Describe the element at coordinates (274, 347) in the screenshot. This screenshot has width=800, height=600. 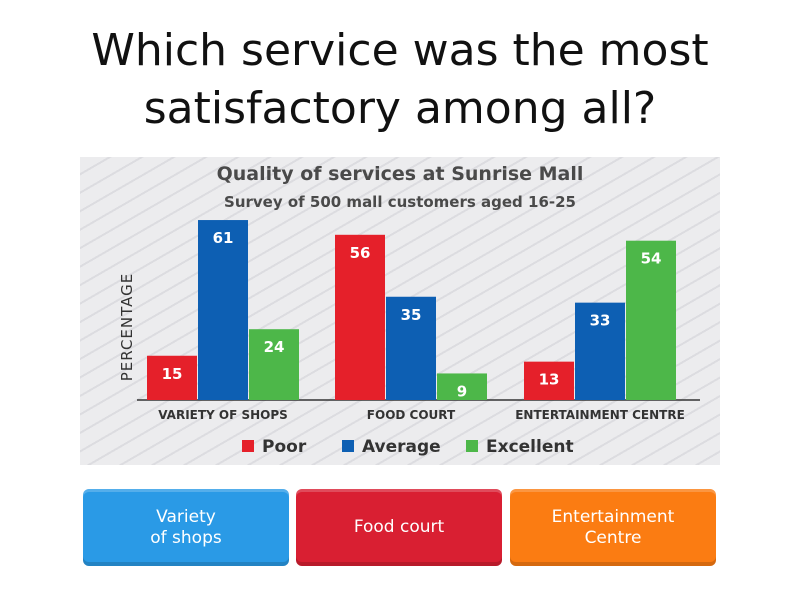
I see `data-label: 24` at that location.